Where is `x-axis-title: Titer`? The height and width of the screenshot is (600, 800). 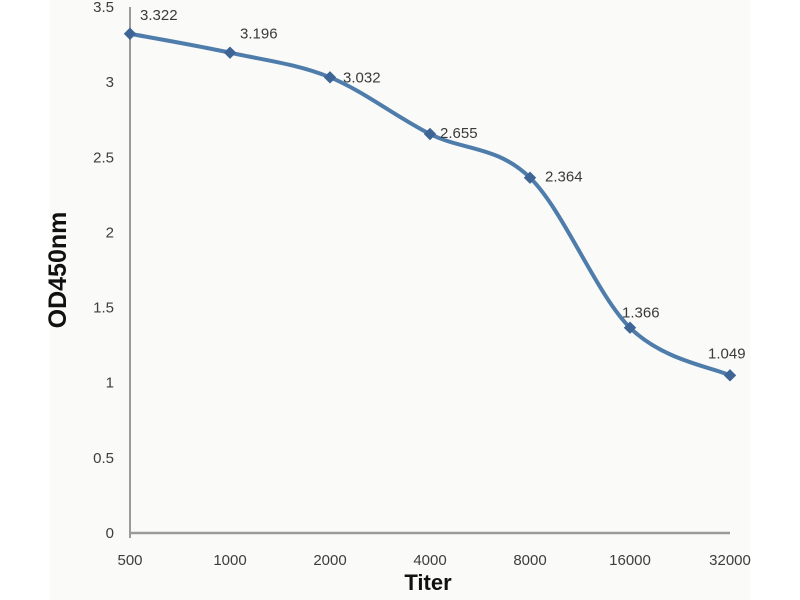 x-axis-title: Titer is located at coordinates (428, 582).